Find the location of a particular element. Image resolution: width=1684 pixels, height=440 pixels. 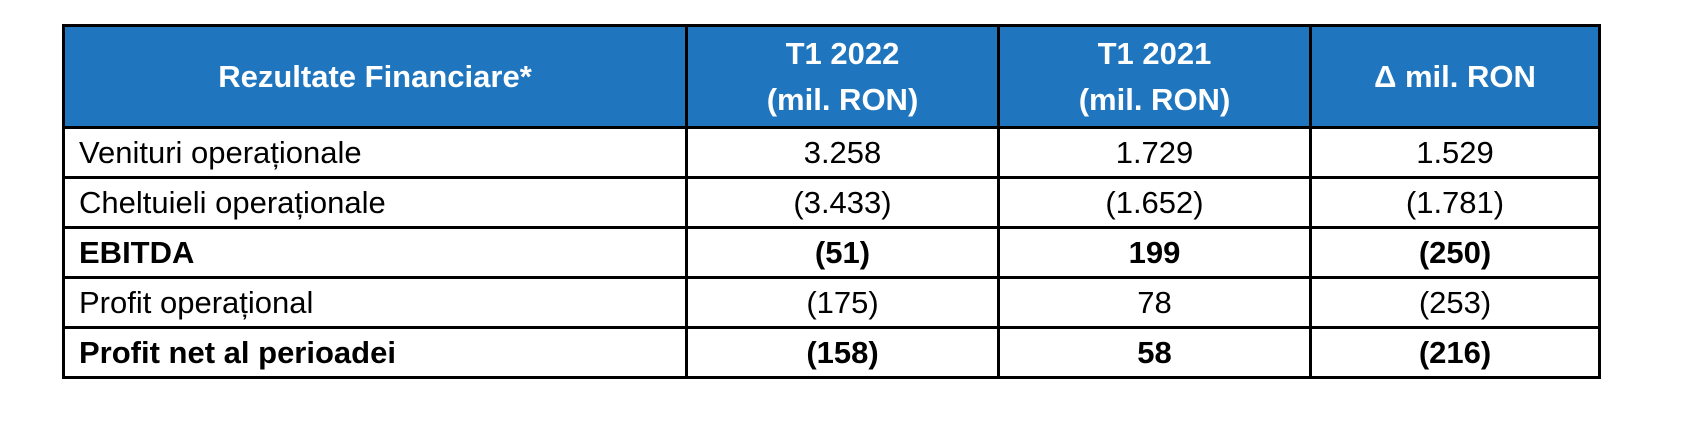

header-financial-results-label: Rezultate Financiare* is located at coordinates (375, 76).